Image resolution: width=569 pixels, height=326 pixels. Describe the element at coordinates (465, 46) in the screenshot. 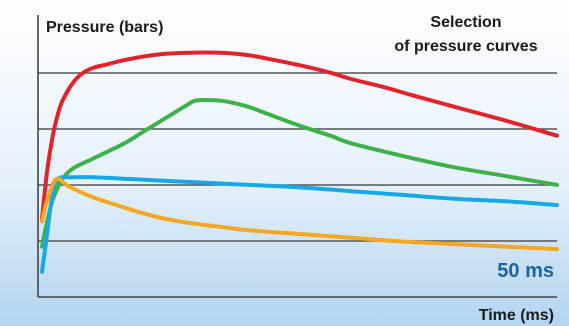

I see `chart-title-line-2: of pressure curves` at that location.